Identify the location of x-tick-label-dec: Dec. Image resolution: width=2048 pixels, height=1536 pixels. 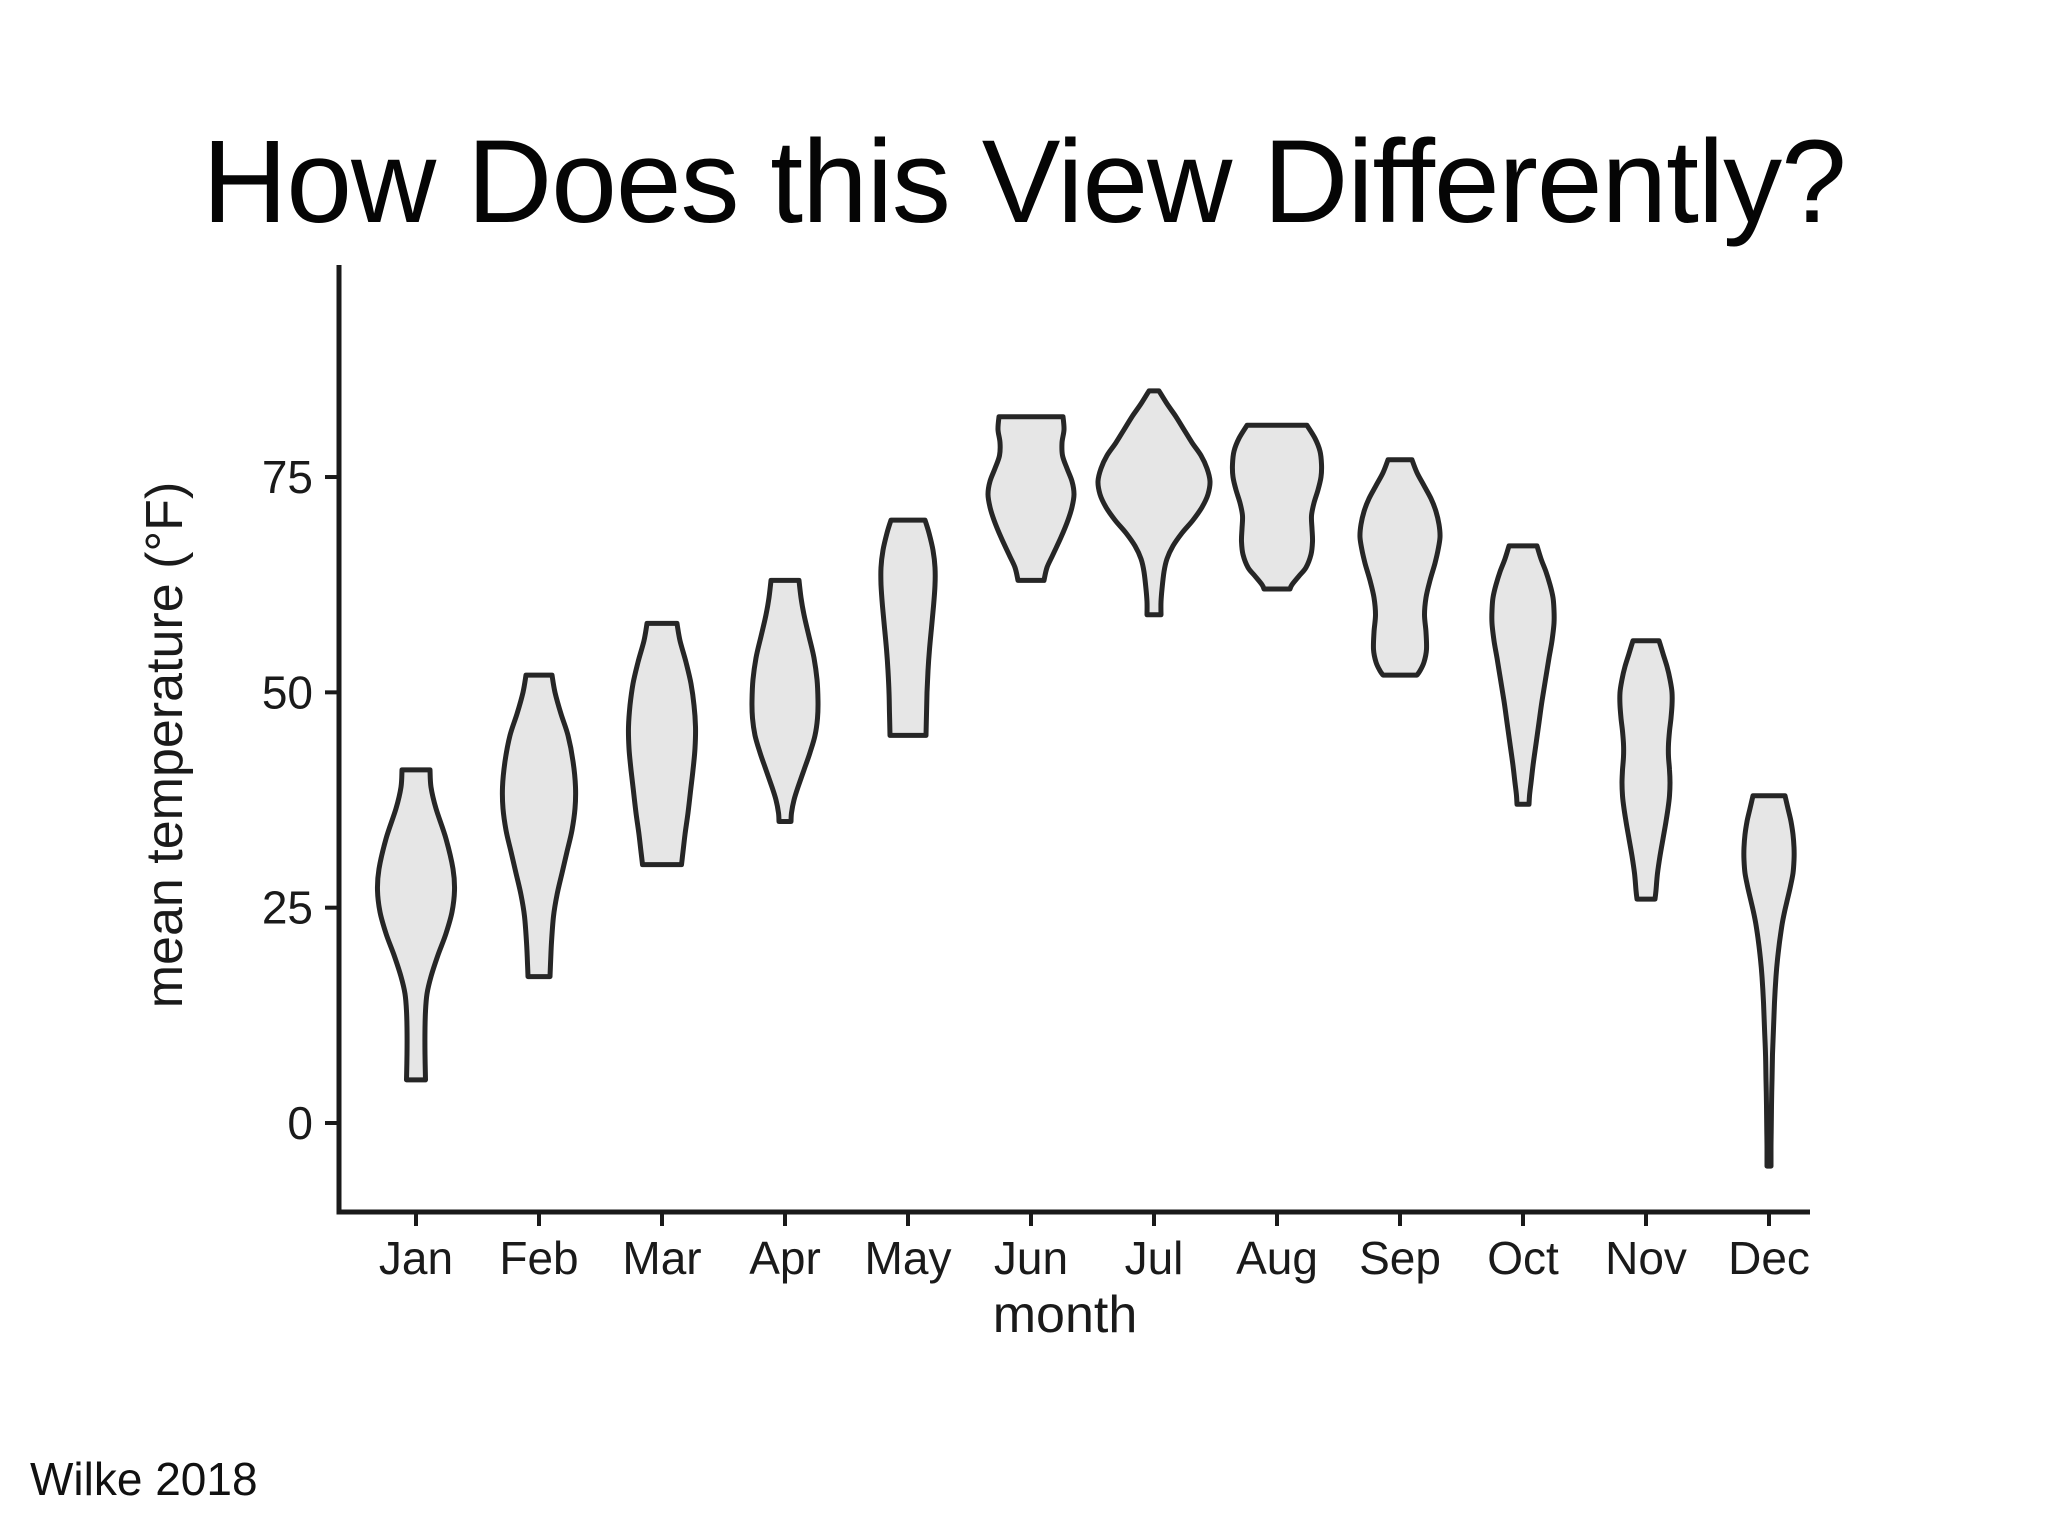
(1769, 1258).